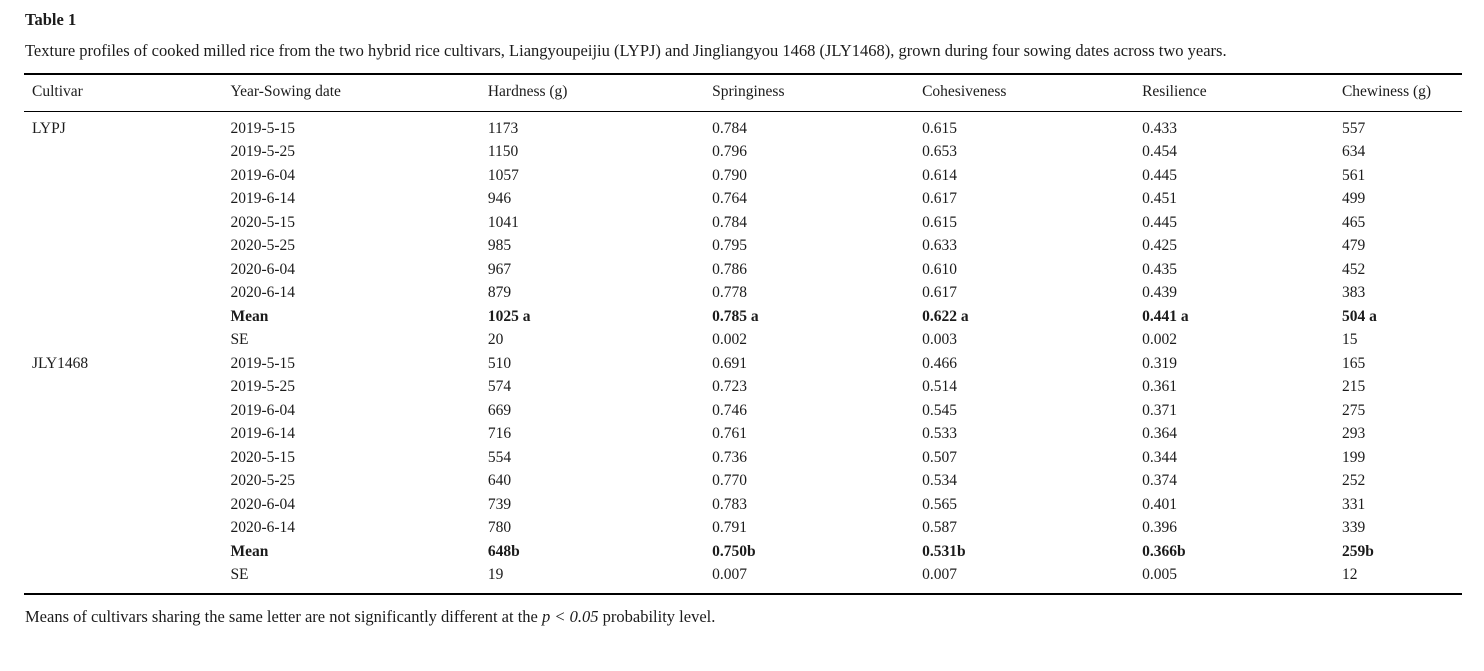  Describe the element at coordinates (939, 528) in the screenshot. I see `value-cell: 0.587` at that location.